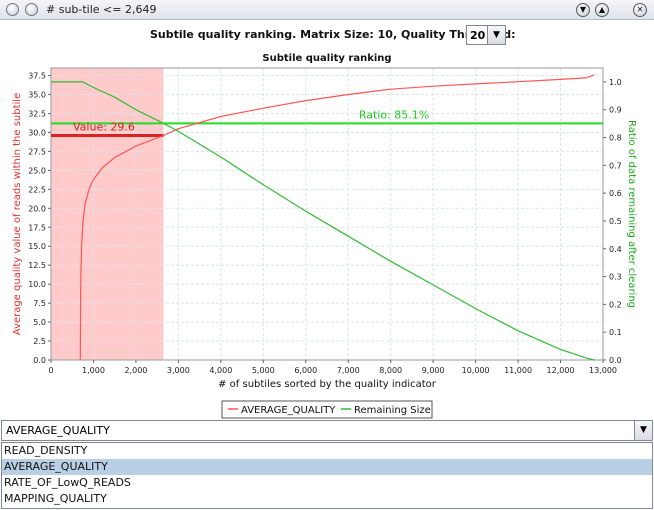  I want to click on x-tick-label: 1,000, so click(93, 370).